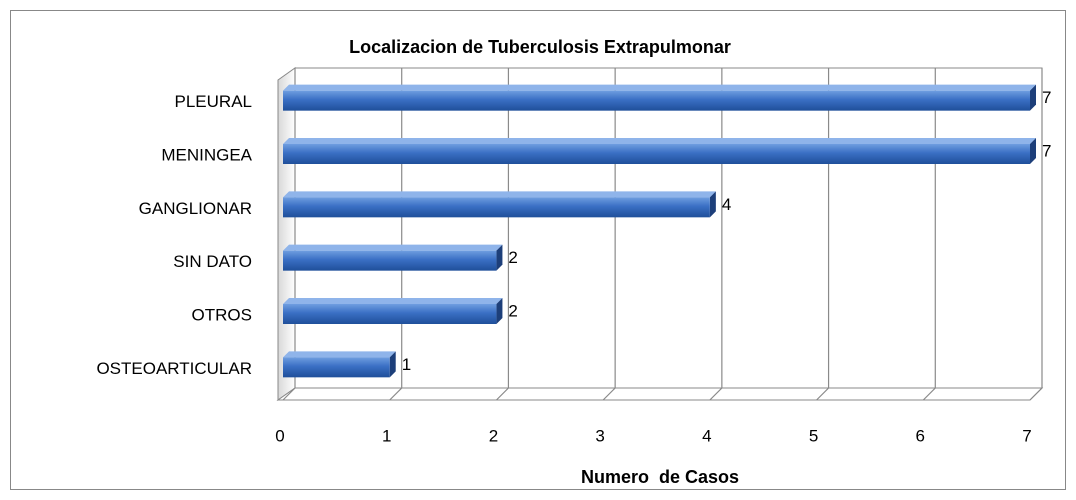  What do you see at coordinates (206, 154) in the screenshot?
I see `y-tick-label: MENINGEA` at bounding box center [206, 154].